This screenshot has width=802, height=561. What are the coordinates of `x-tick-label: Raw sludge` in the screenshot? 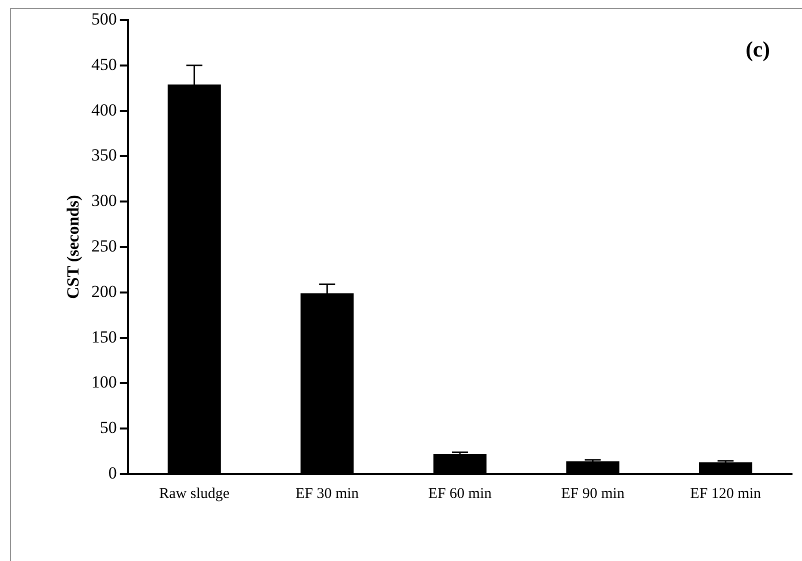 It's located at (194, 494).